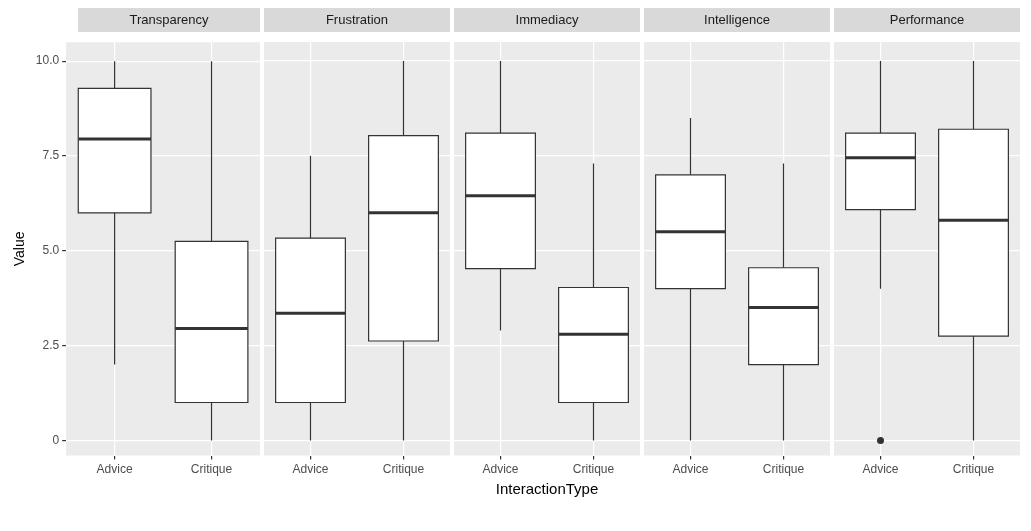 Image resolution: width=1031 pixels, height=531 pixels. What do you see at coordinates (51, 344) in the screenshot?
I see `y-tick-label: 2.5` at bounding box center [51, 344].